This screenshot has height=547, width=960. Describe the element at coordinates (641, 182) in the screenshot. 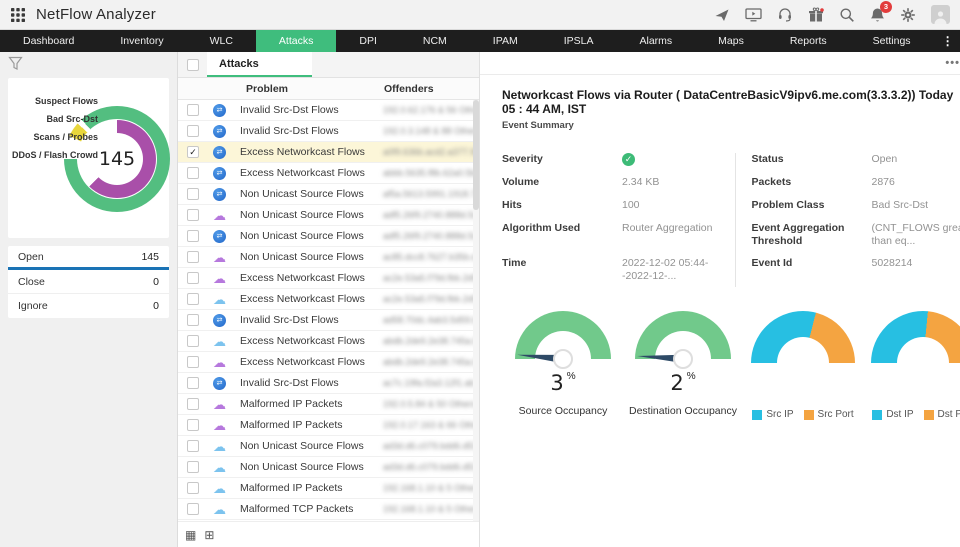

I see `field-value: 2.34 KB` at that location.